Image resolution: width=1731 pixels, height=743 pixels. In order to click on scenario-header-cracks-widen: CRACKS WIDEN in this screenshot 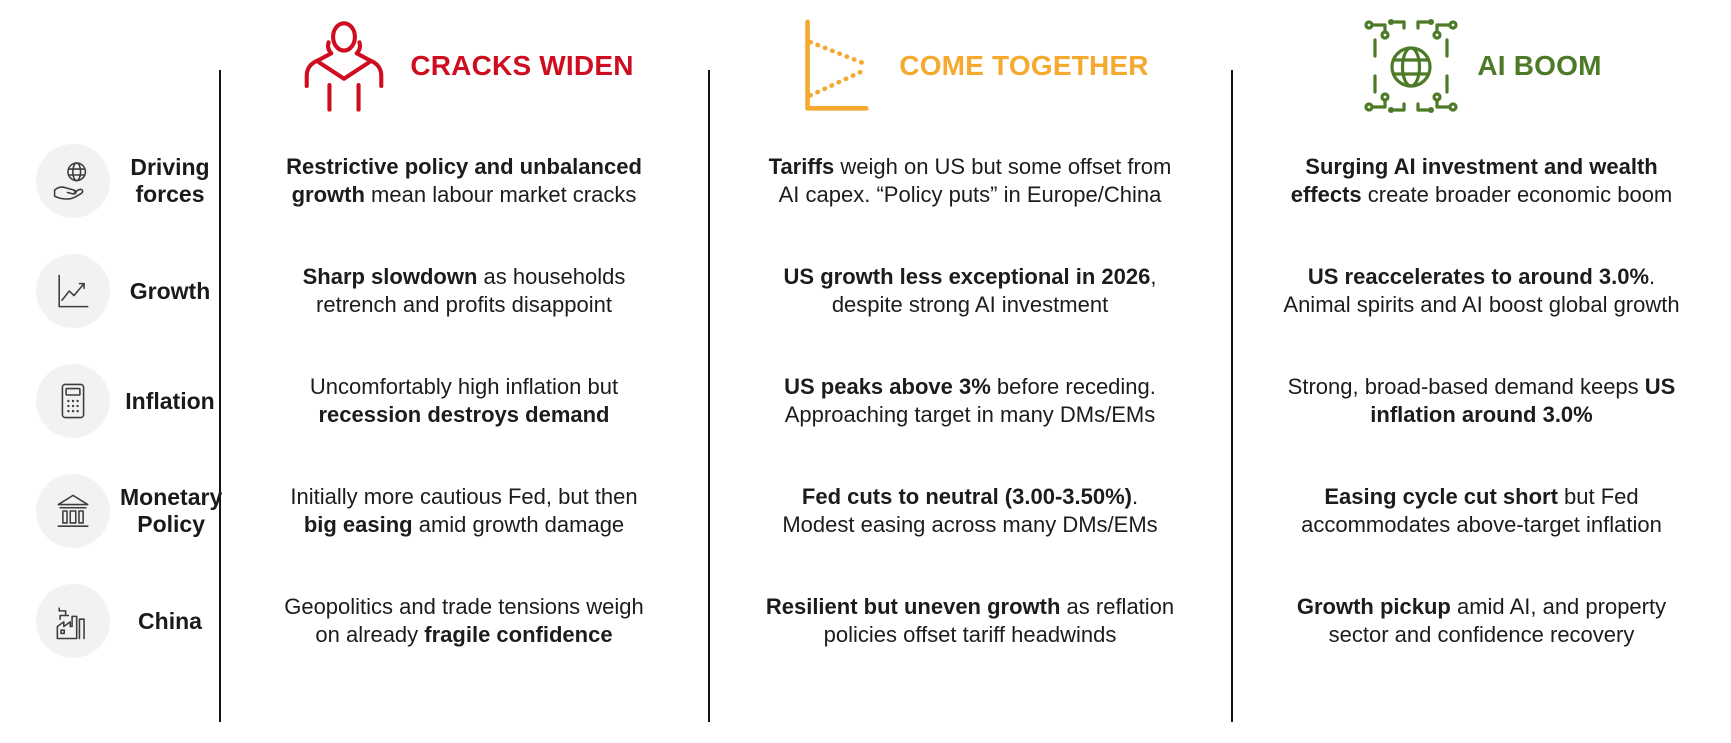, I will do `click(464, 63)`.